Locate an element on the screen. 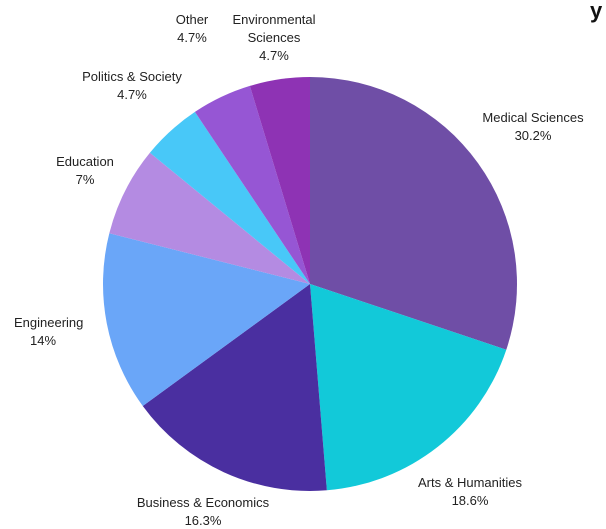  slice-category-text: Environmental is located at coordinates (273, 19).